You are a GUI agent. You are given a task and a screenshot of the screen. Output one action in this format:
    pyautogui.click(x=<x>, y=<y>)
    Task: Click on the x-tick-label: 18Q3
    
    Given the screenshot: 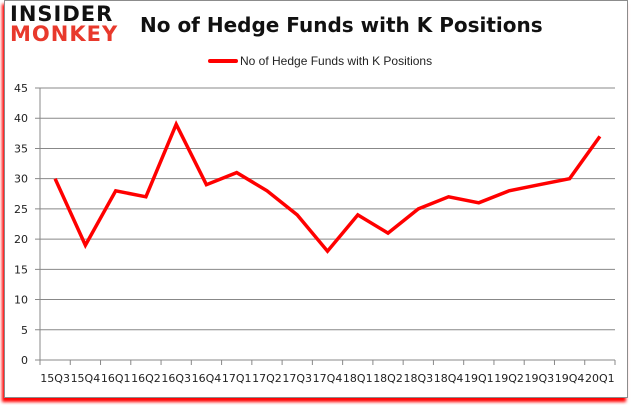 What is the action you would take?
    pyautogui.click(x=418, y=378)
    